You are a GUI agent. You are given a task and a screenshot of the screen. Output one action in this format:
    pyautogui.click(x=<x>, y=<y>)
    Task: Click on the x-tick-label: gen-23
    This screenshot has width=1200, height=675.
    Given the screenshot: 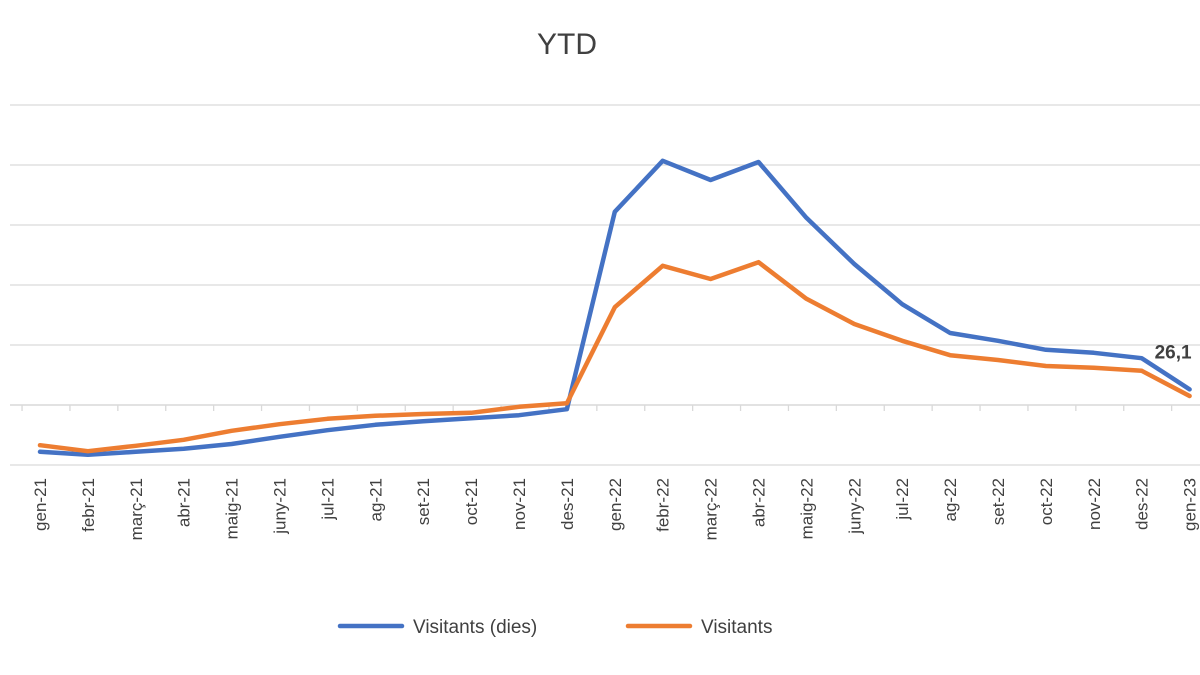 What is the action you would take?
    pyautogui.click(x=1190, y=504)
    